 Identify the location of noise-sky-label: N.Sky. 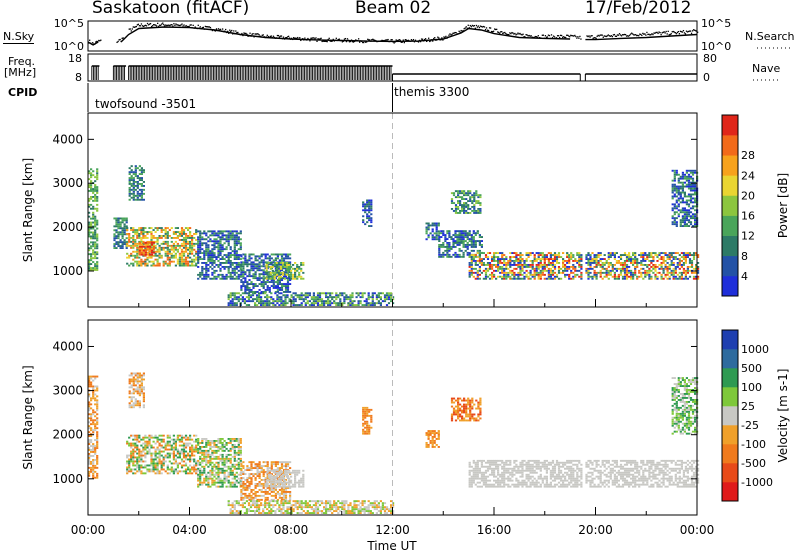
(19, 37).